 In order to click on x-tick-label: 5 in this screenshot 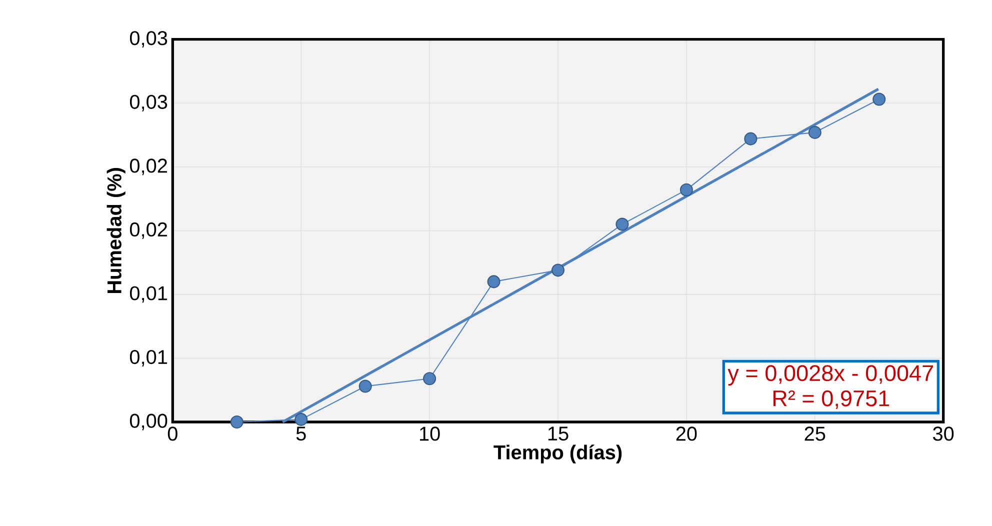, I will do `click(301, 433)`.